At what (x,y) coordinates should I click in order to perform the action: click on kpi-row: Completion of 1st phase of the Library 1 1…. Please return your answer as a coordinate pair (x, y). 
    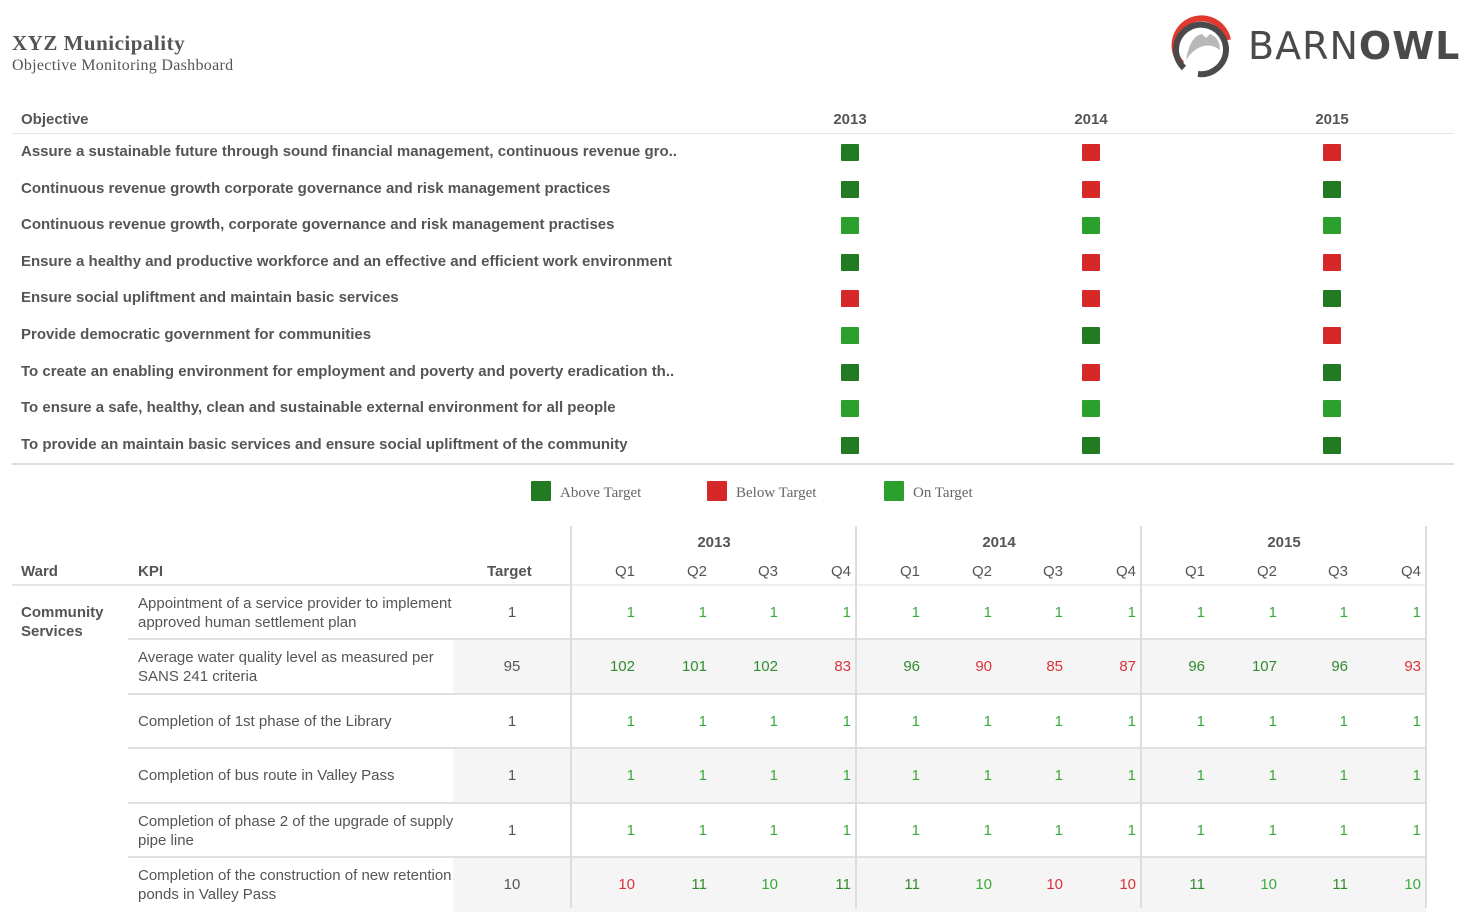
    Looking at the image, I should click on (777, 722).